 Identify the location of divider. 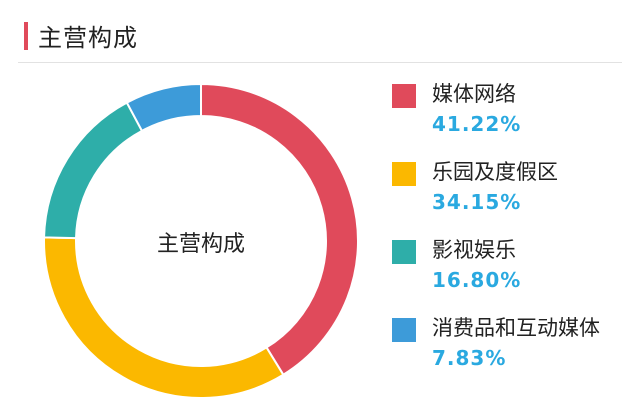
(320, 62).